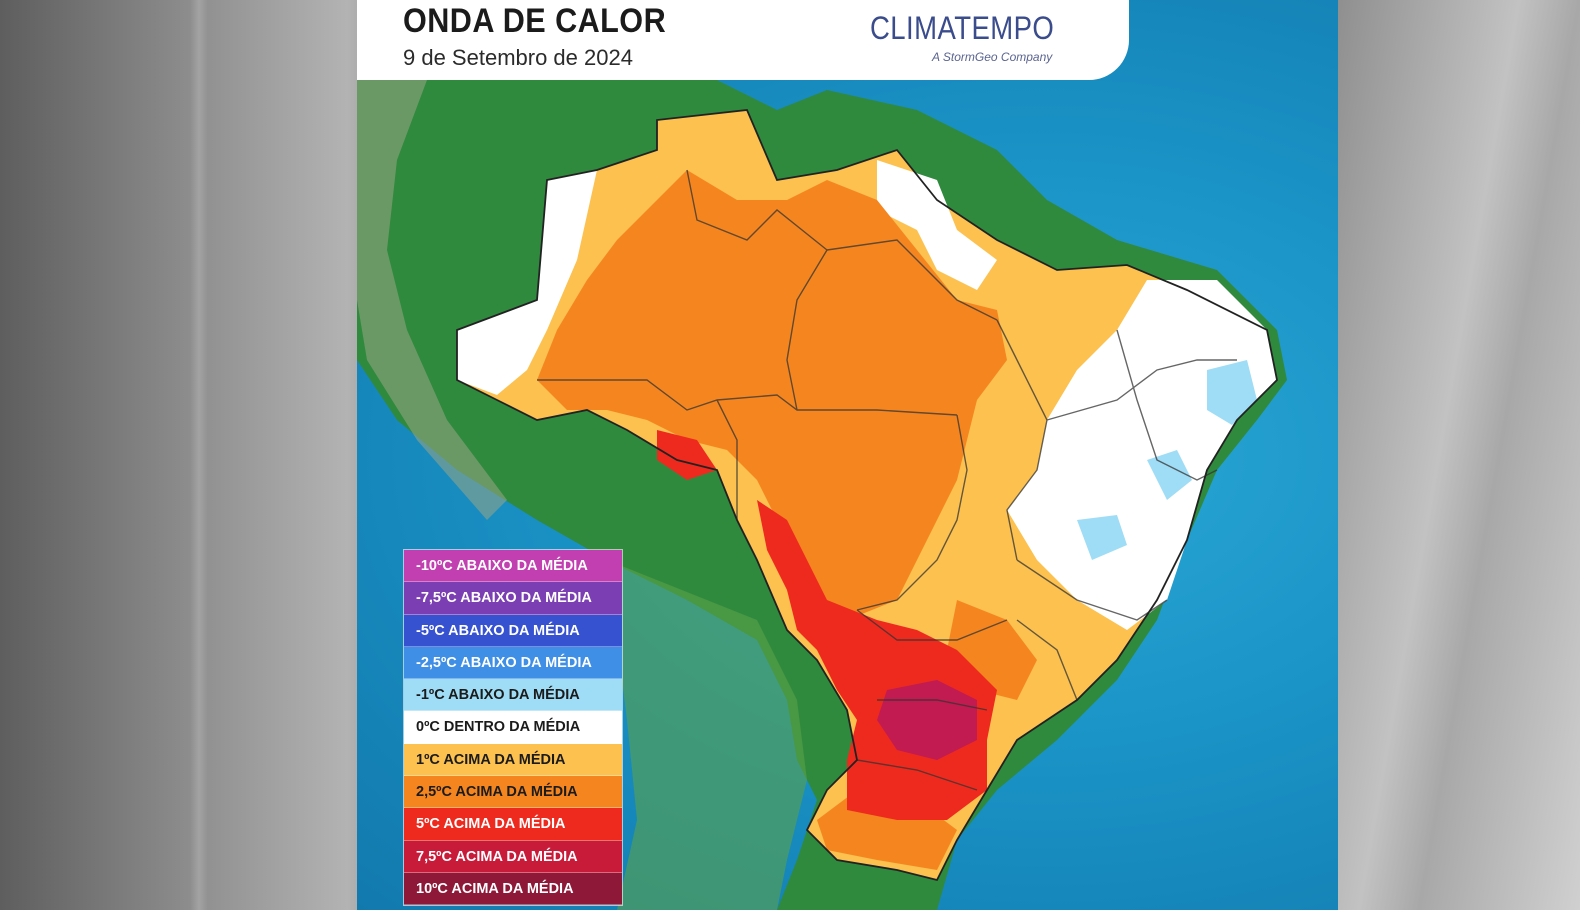  Describe the element at coordinates (937, 225) in the screenshot. I see `brazil-anomaly-0c-north` at that location.